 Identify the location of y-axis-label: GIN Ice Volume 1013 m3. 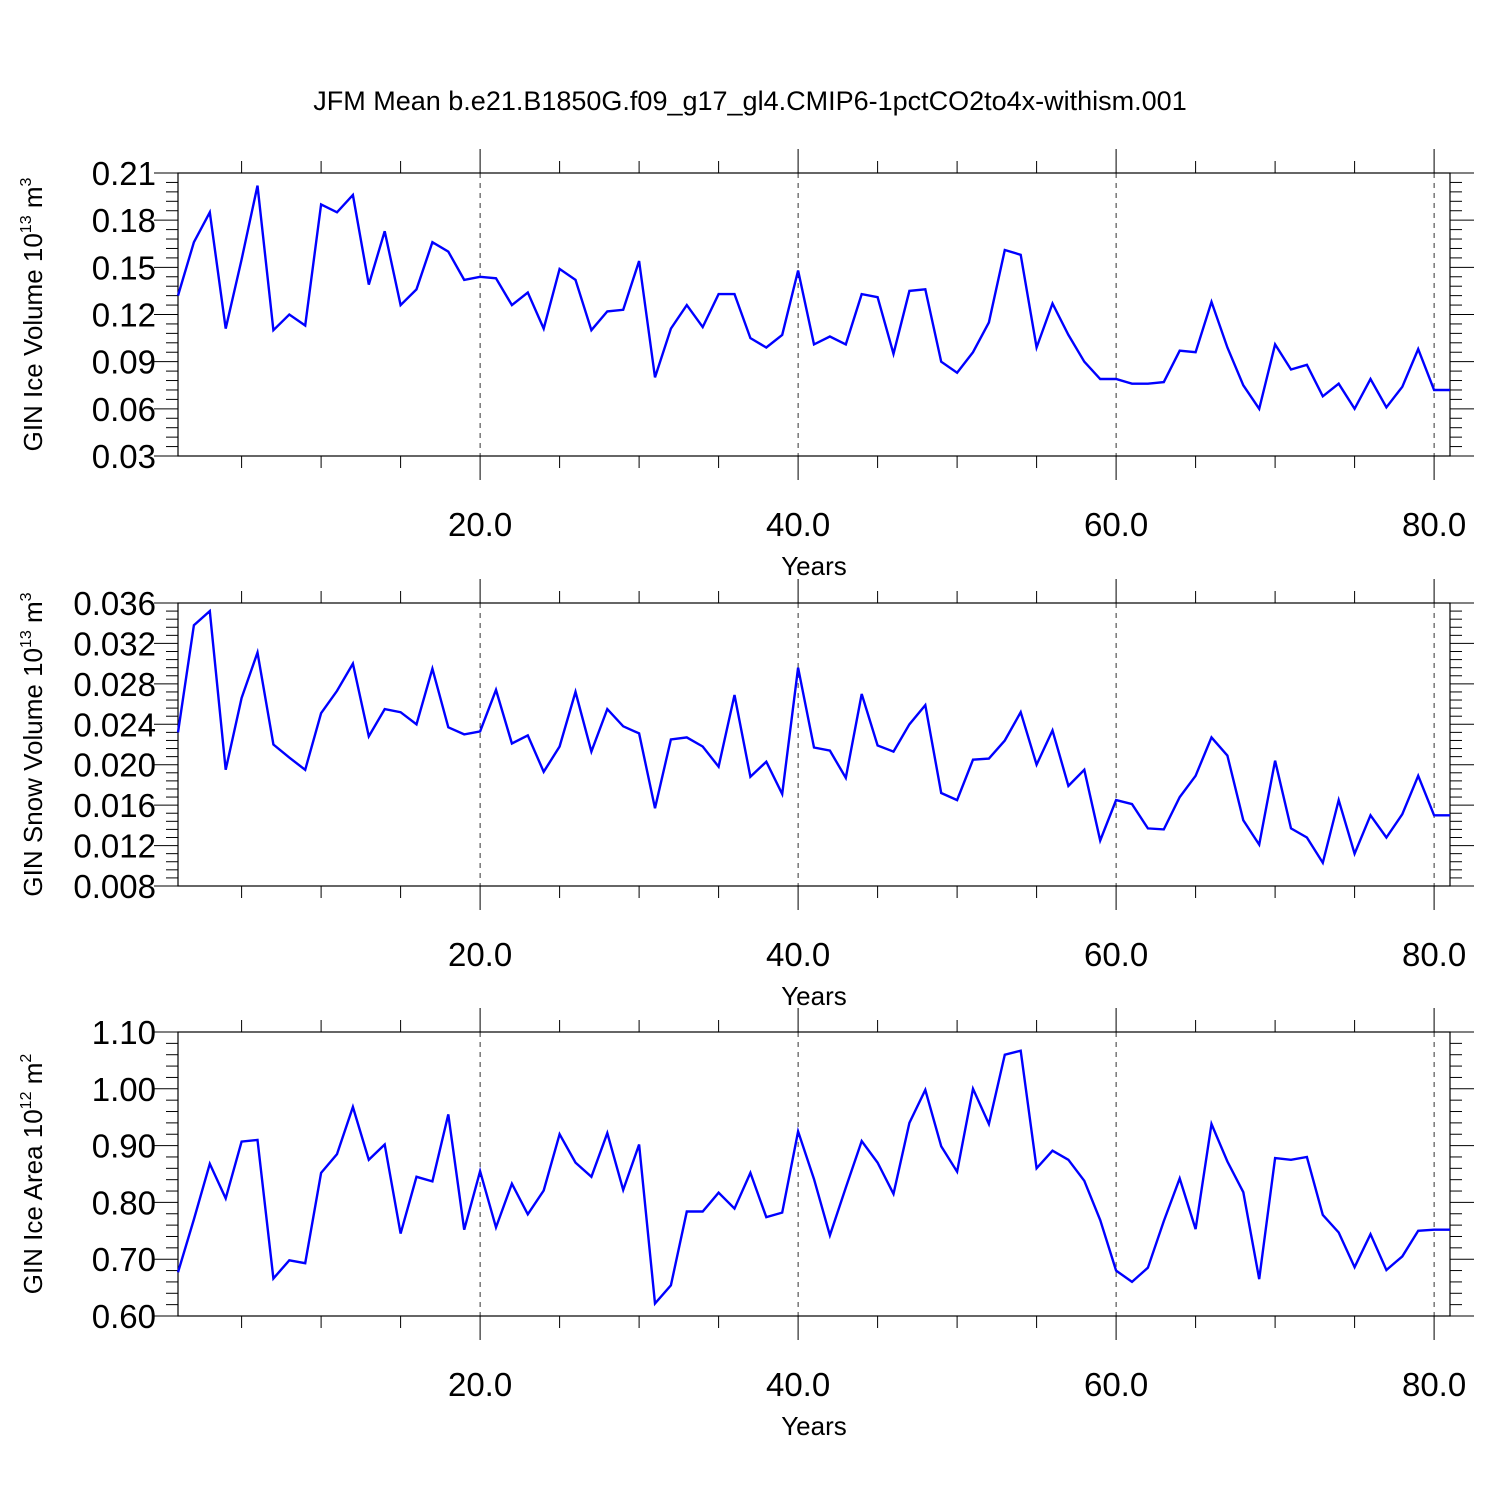
(33, 314).